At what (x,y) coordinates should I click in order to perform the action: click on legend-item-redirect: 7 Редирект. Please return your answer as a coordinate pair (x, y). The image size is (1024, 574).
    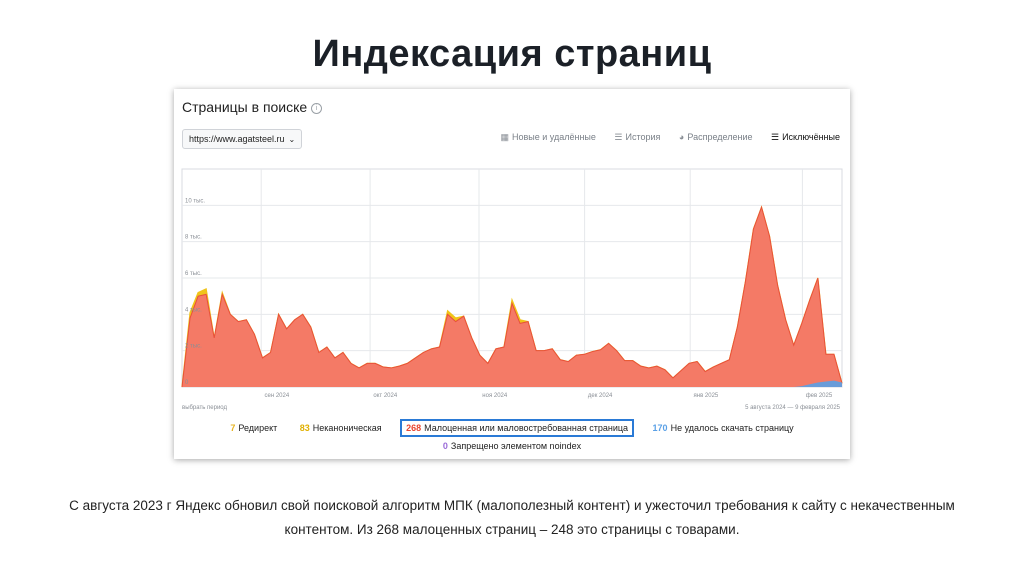
    Looking at the image, I should click on (254, 428).